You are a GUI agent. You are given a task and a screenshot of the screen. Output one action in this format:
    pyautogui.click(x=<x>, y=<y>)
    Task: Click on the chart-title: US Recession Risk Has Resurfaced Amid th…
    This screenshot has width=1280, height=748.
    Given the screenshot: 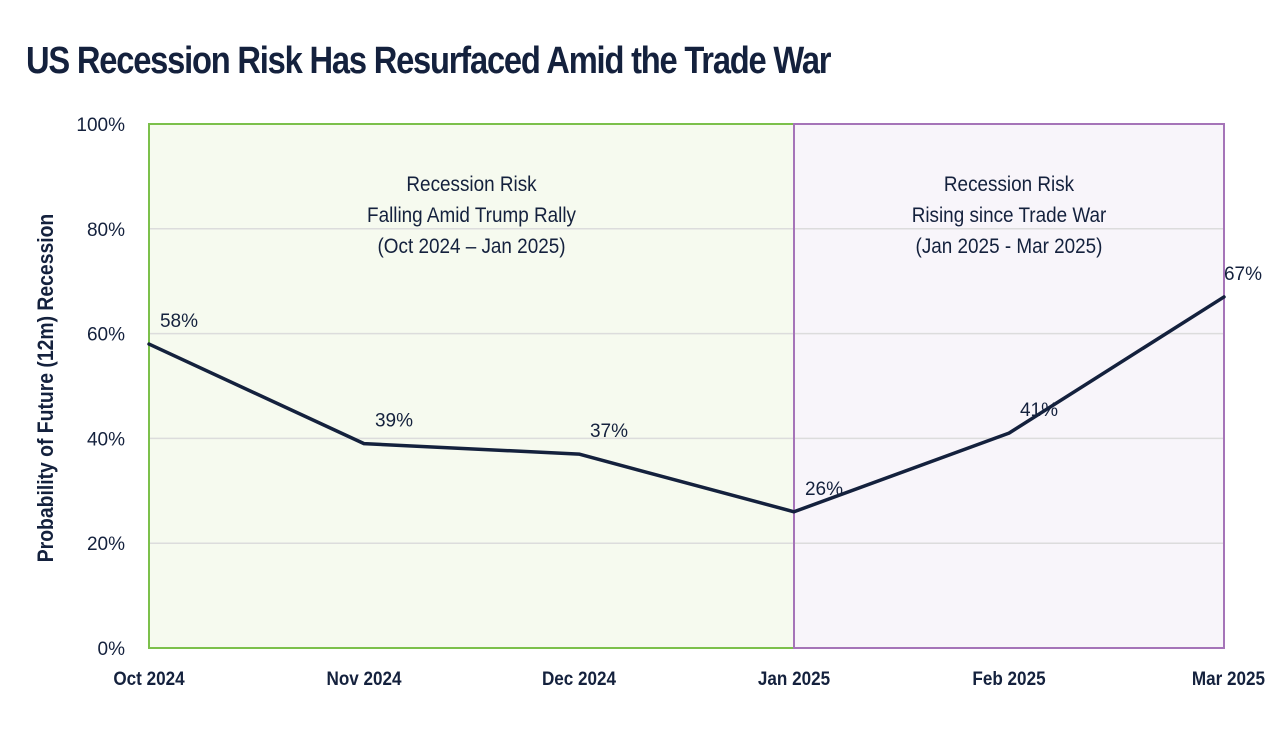 What is the action you would take?
    pyautogui.click(x=429, y=61)
    